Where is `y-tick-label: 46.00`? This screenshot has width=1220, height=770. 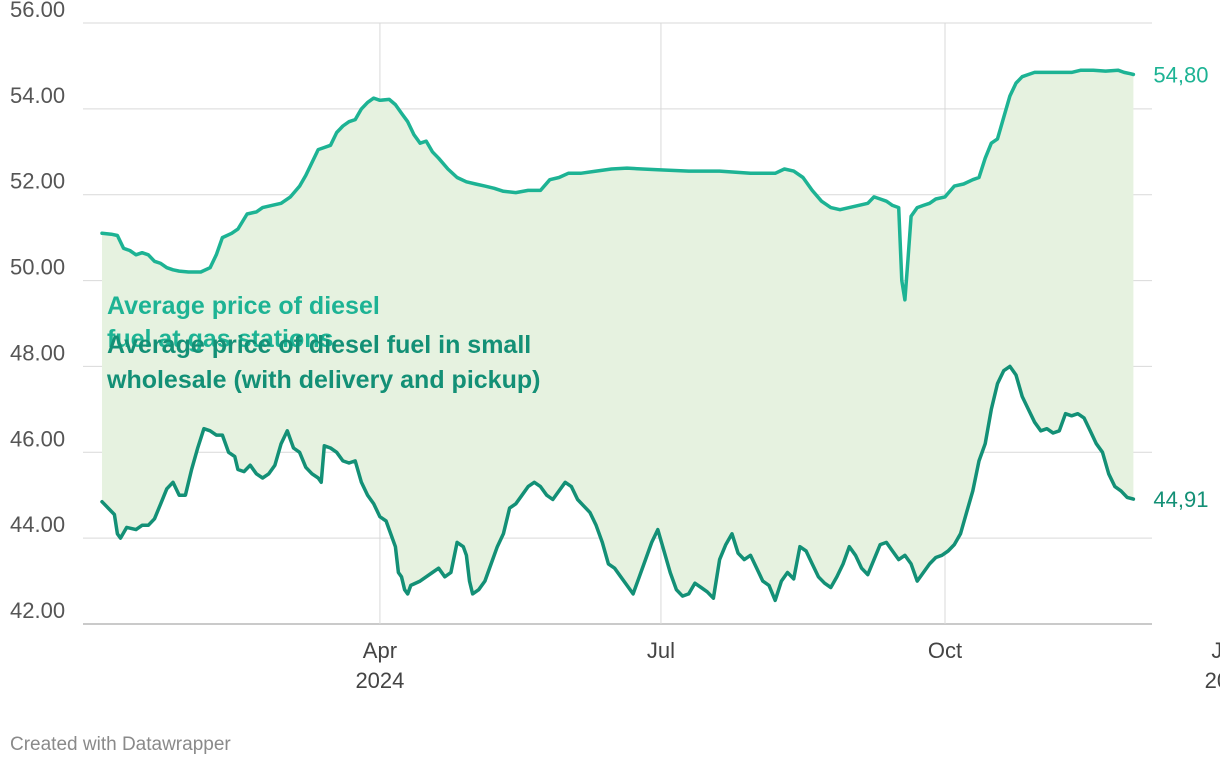 y-tick-label: 46.00 is located at coordinates (37, 438).